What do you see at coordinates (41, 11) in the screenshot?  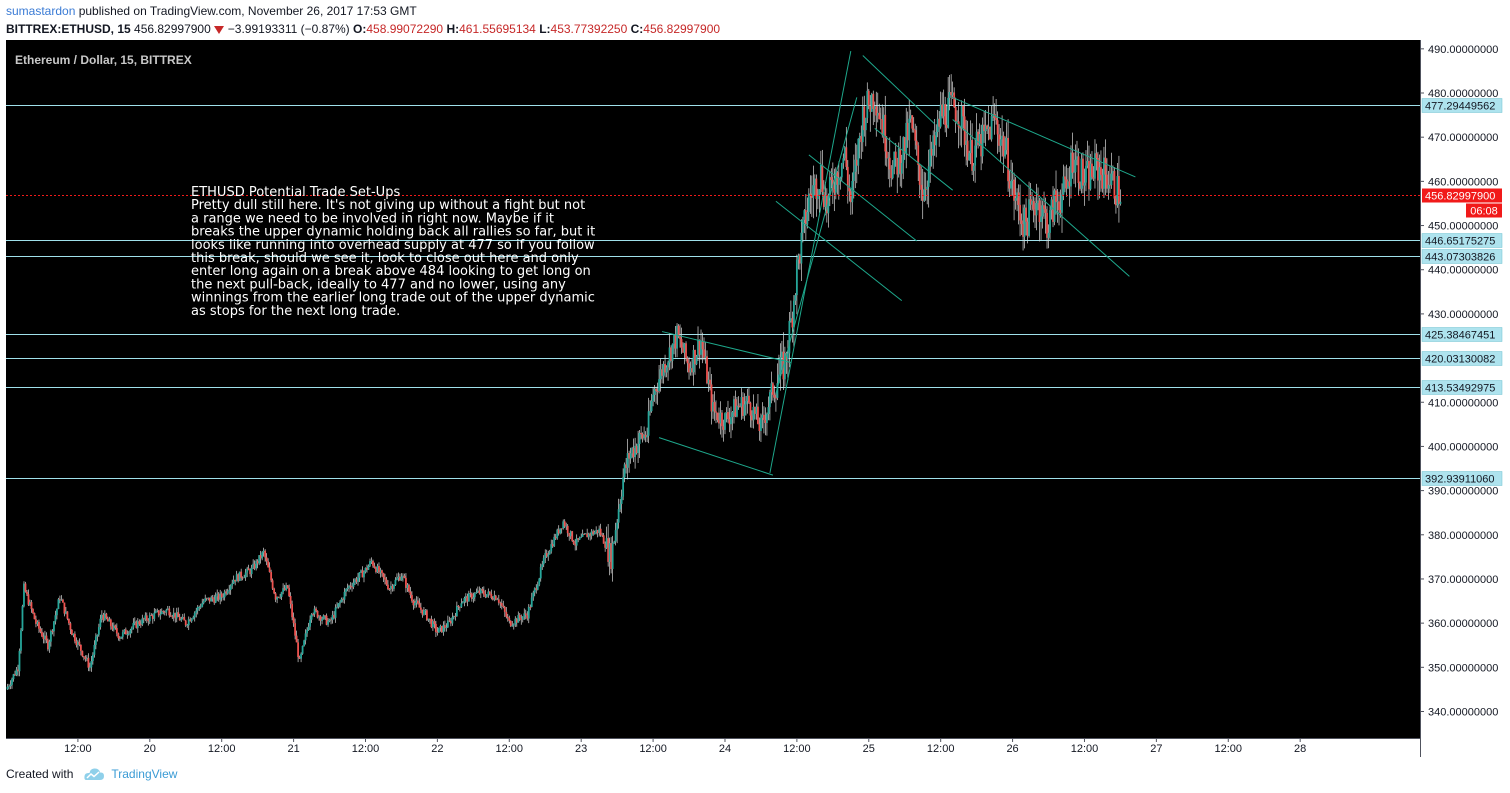 I see `author-link: sumastardon` at bounding box center [41, 11].